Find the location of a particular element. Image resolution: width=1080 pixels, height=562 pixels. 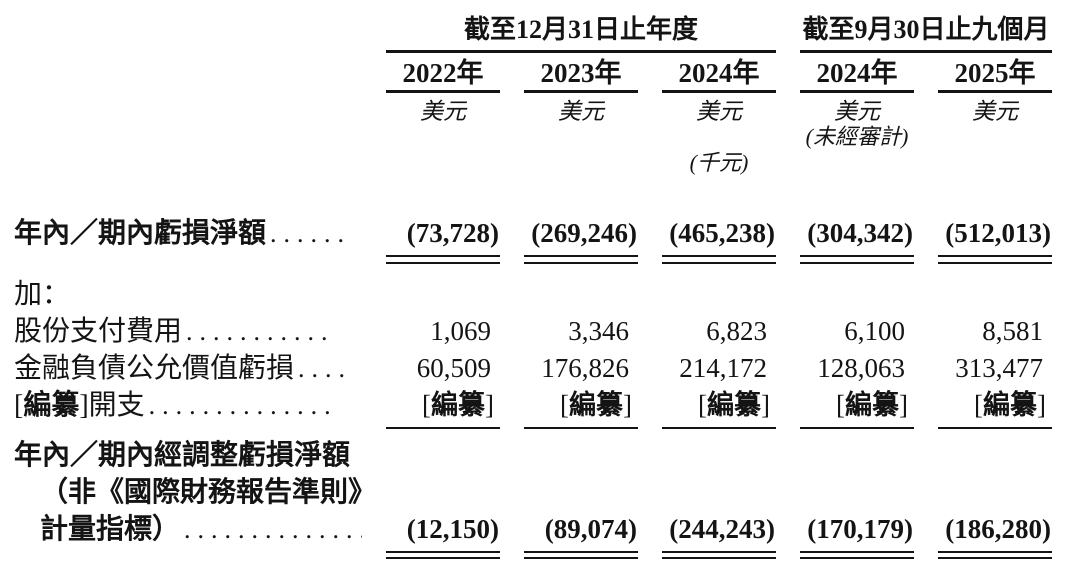

row-label-part: （非《國際財務報告準則》 is located at coordinates (201, 492).